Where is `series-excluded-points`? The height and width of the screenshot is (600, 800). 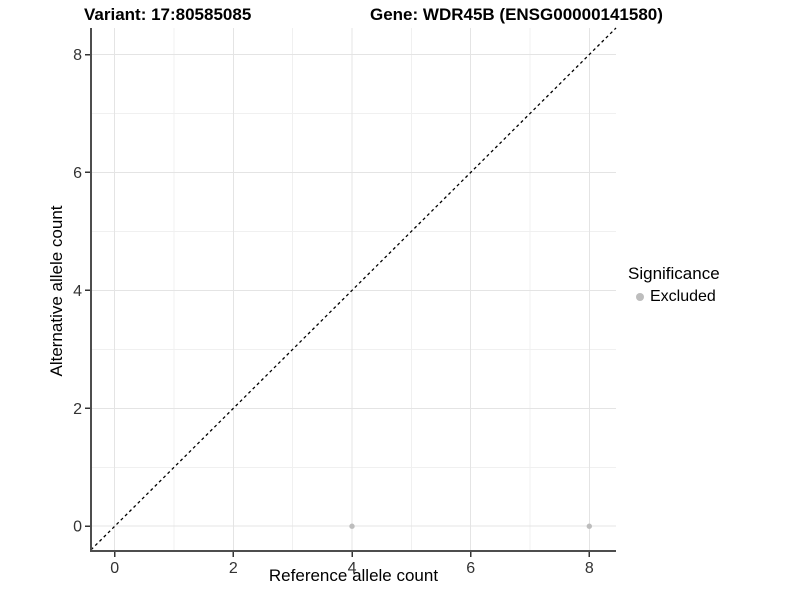
series-excluded-points is located at coordinates (471, 526).